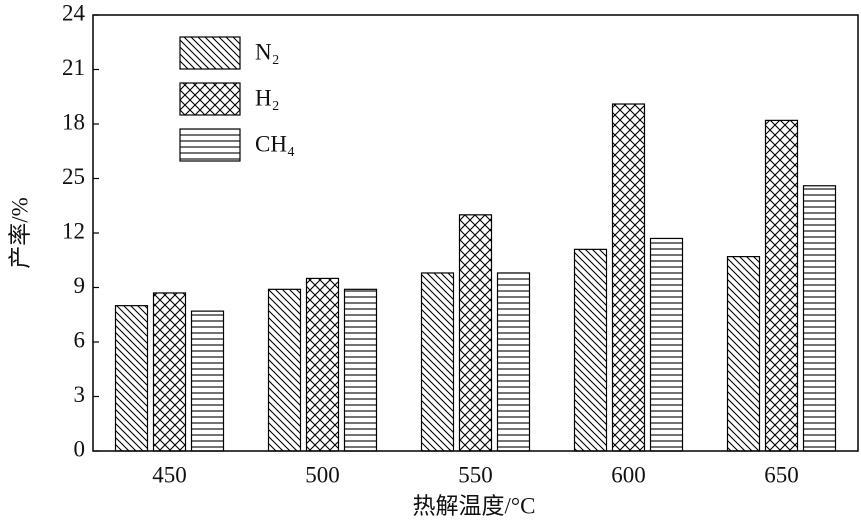 This screenshot has width=861, height=525. I want to click on y-tick-label: 18, so click(73, 121).